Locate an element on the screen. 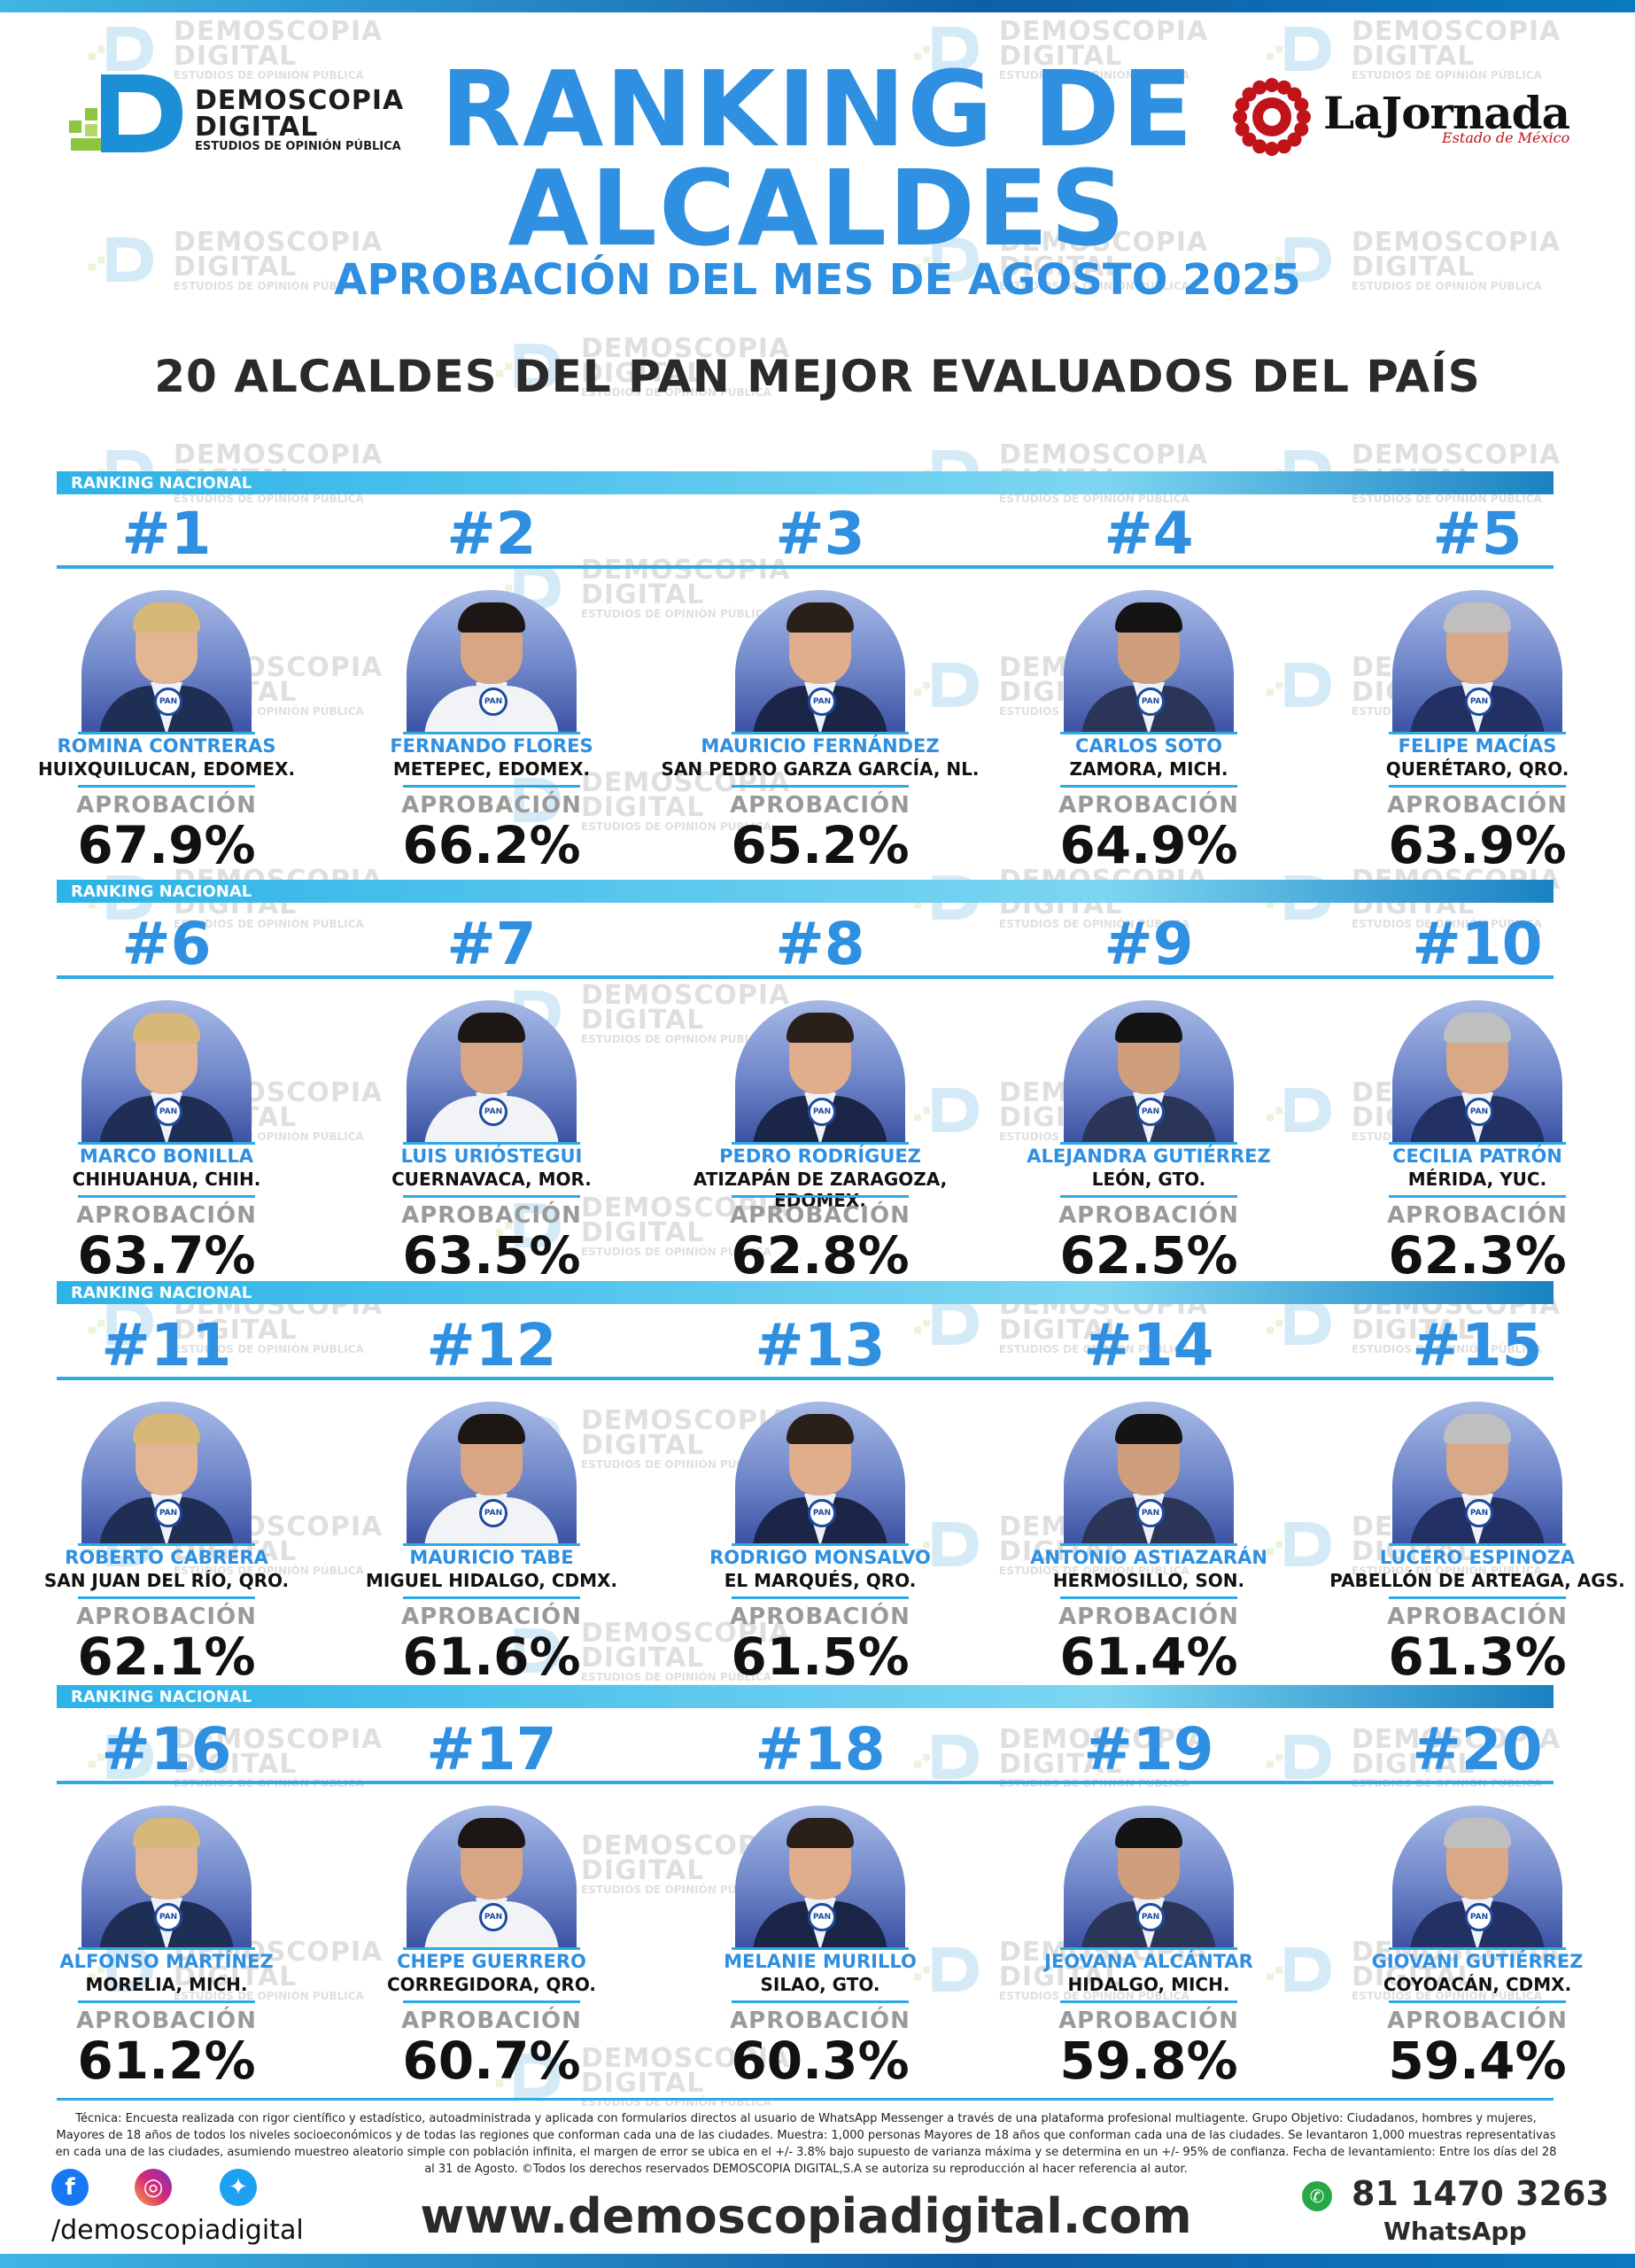 Image resolution: width=1635 pixels, height=2268 pixels. rank-number: #4 is located at coordinates (1149, 534).